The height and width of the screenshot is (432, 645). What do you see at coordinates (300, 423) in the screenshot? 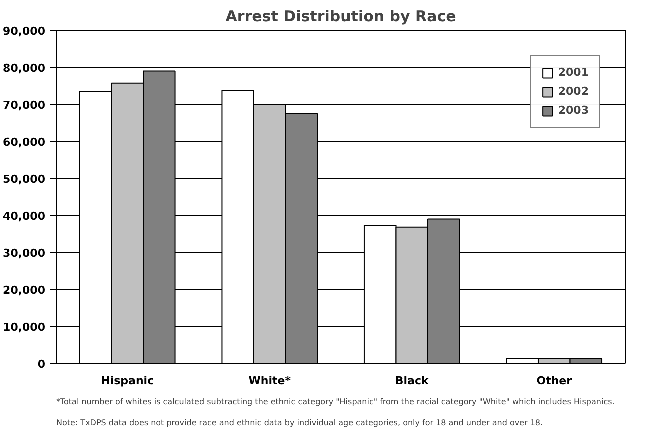
I see `text: Note: TxDPS data does not provide race and ethnic data by individual age categories, only for 18 and under and over 18.` at bounding box center [300, 423].